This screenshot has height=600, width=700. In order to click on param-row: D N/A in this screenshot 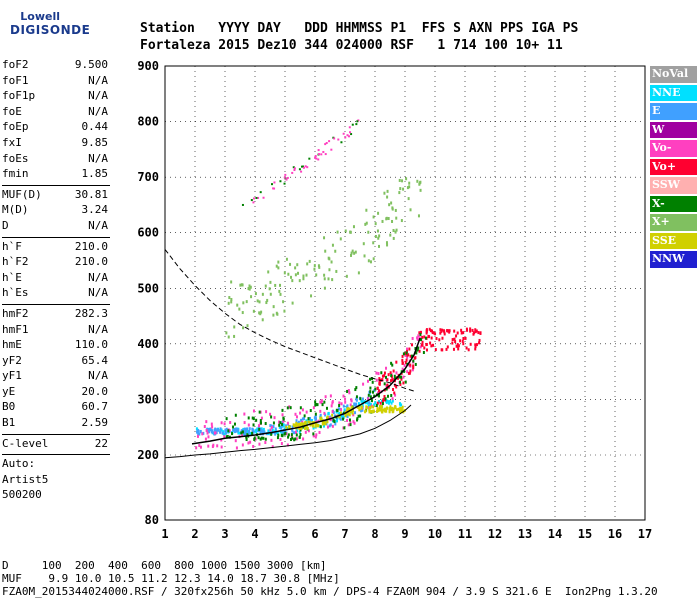, I will do `click(56, 227)`.